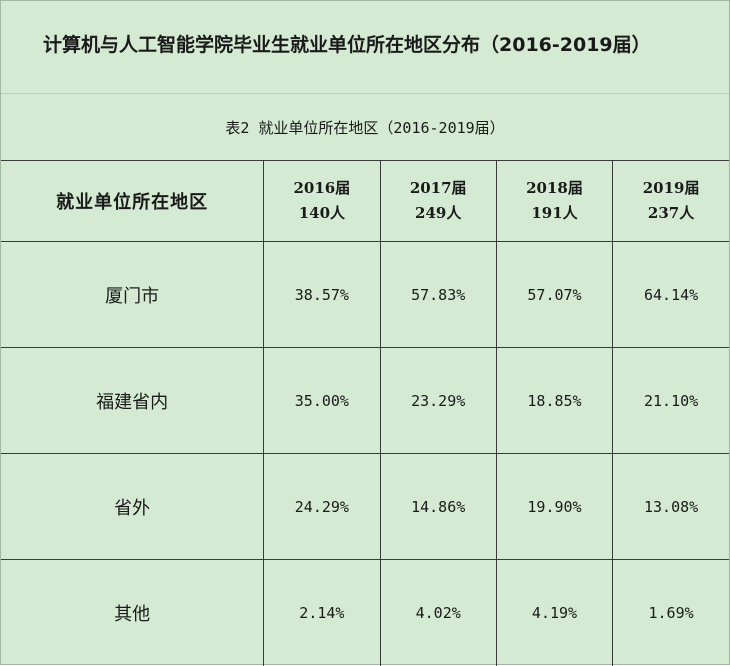 The image size is (730, 666). Describe the element at coordinates (438, 612) in the screenshot. I see `percentage-cell: 4.02%` at that location.